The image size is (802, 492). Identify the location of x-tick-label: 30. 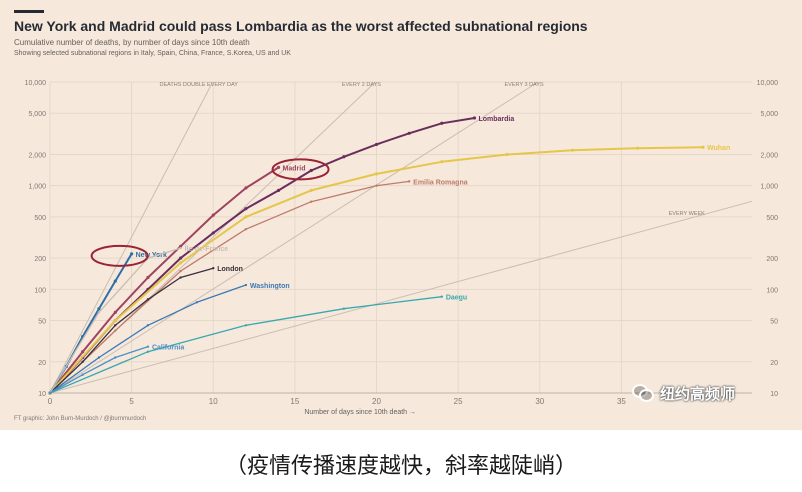
(539, 401).